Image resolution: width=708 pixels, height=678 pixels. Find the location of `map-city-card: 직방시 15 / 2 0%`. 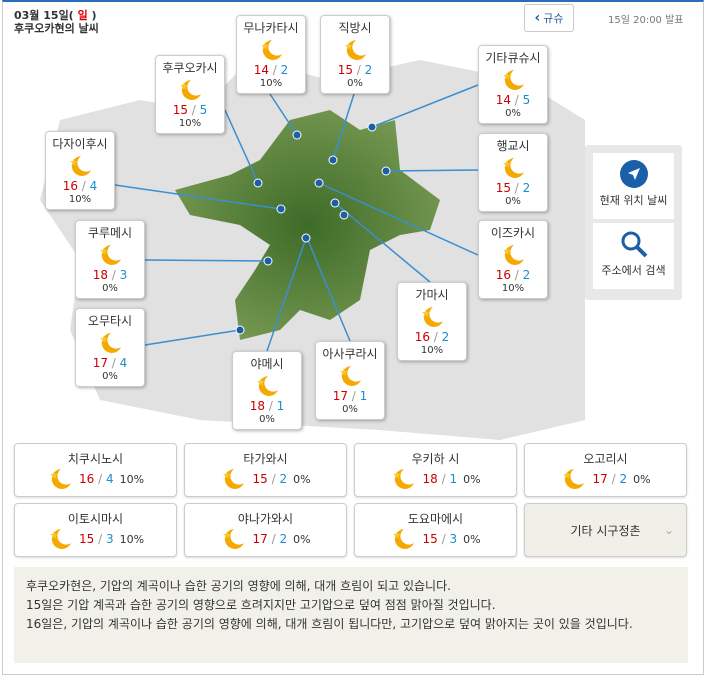

map-city-card: 직방시 15 / 2 0% is located at coordinates (355, 54).